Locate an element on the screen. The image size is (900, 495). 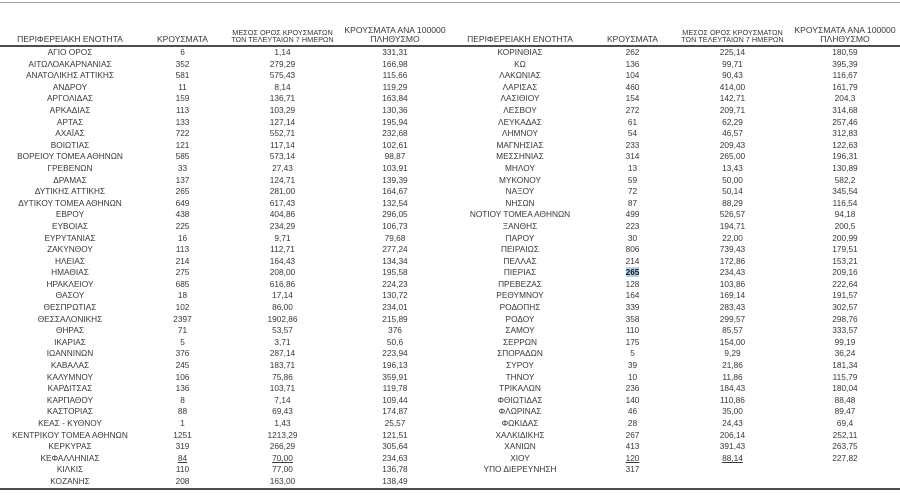
cases-cell: 585 is located at coordinates (182, 157).